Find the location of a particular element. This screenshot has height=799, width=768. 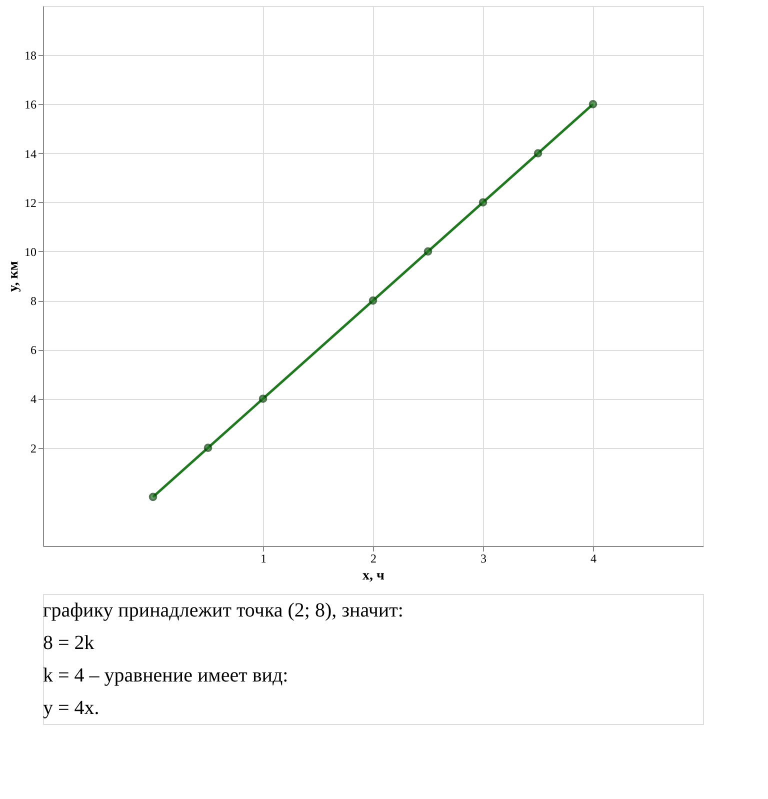

y-tick-label: 8 is located at coordinates (33, 301).